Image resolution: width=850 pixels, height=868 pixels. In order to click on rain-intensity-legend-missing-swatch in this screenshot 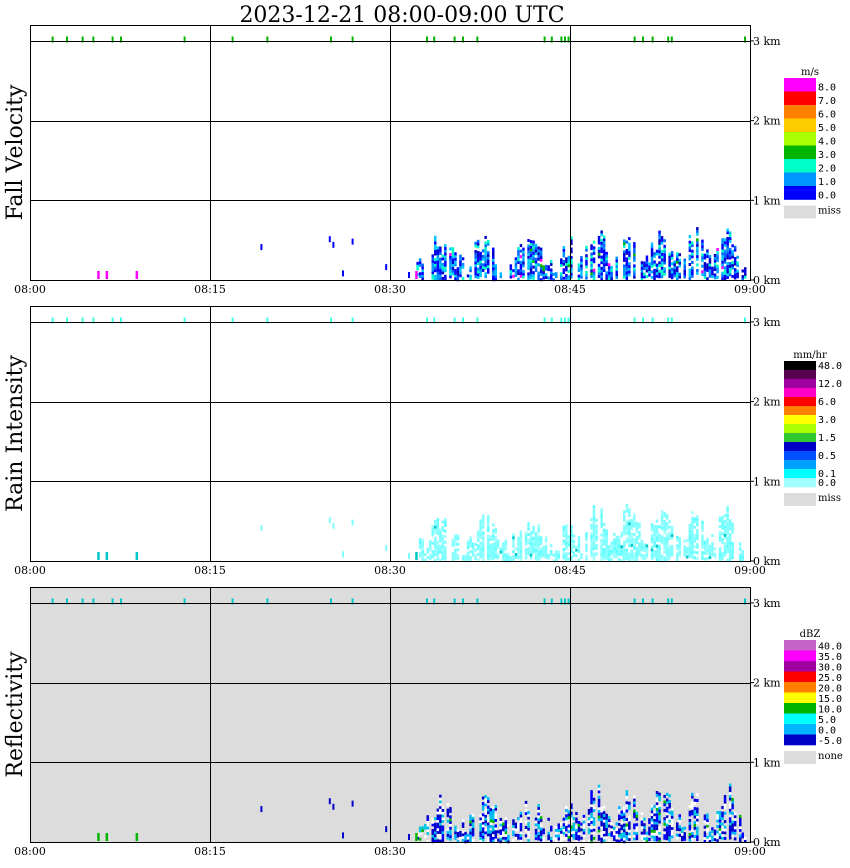, I will do `click(800, 499)`.